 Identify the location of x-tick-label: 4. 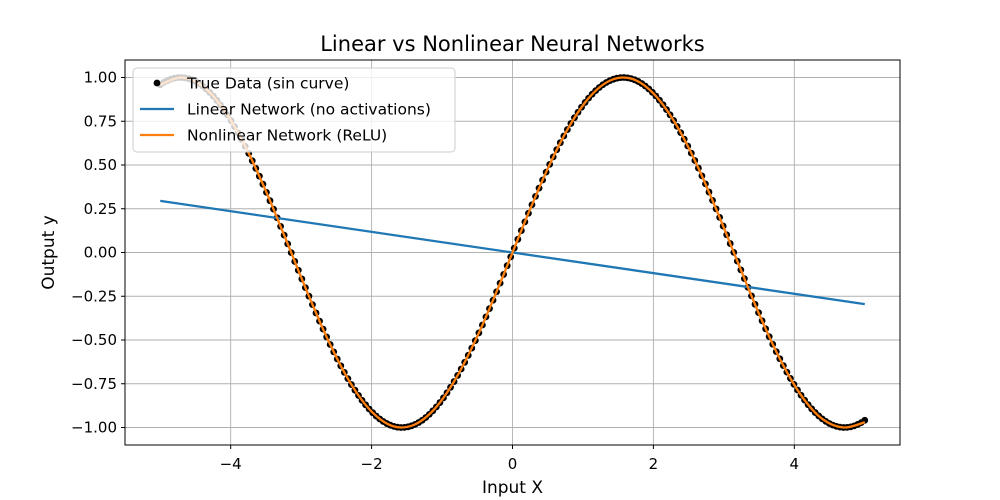
(795, 464).